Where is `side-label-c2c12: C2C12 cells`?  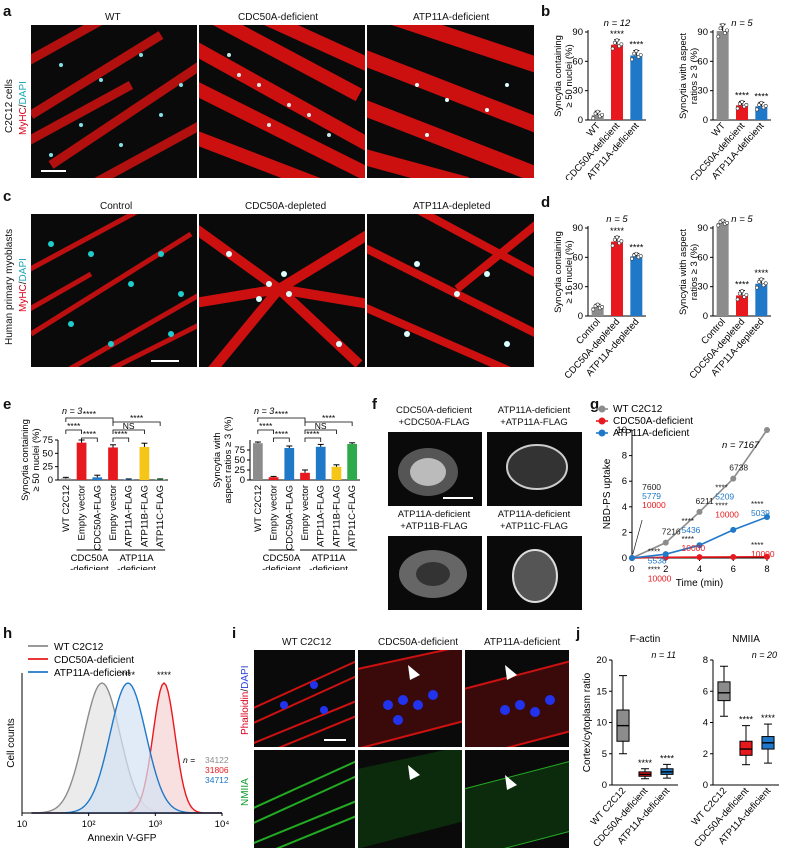
side-label-c2c12: C2C12 cells is located at coordinates (9, 106).